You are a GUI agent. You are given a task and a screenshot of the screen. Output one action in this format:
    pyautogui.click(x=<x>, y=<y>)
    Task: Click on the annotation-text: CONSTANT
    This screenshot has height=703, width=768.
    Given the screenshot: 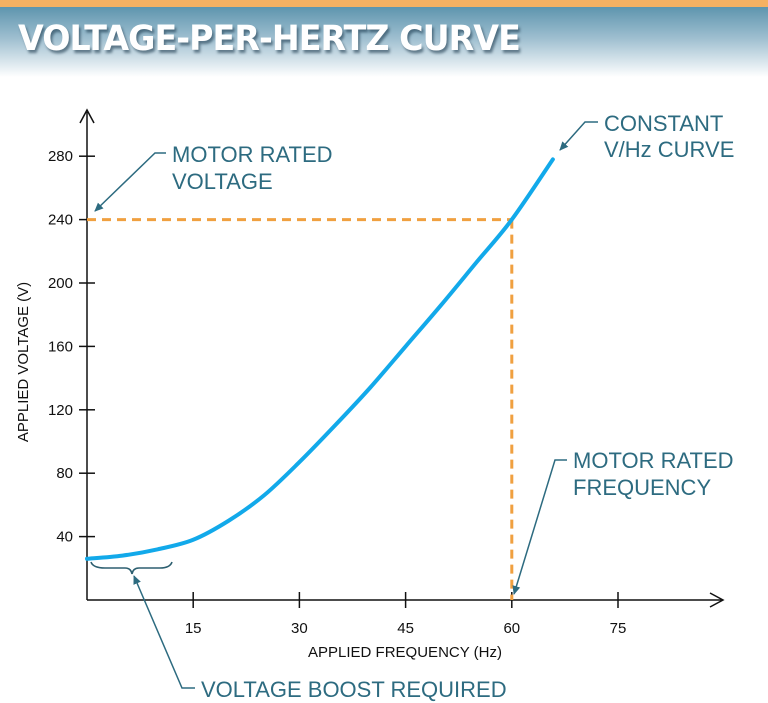 What is the action you would take?
    pyautogui.click(x=663, y=123)
    